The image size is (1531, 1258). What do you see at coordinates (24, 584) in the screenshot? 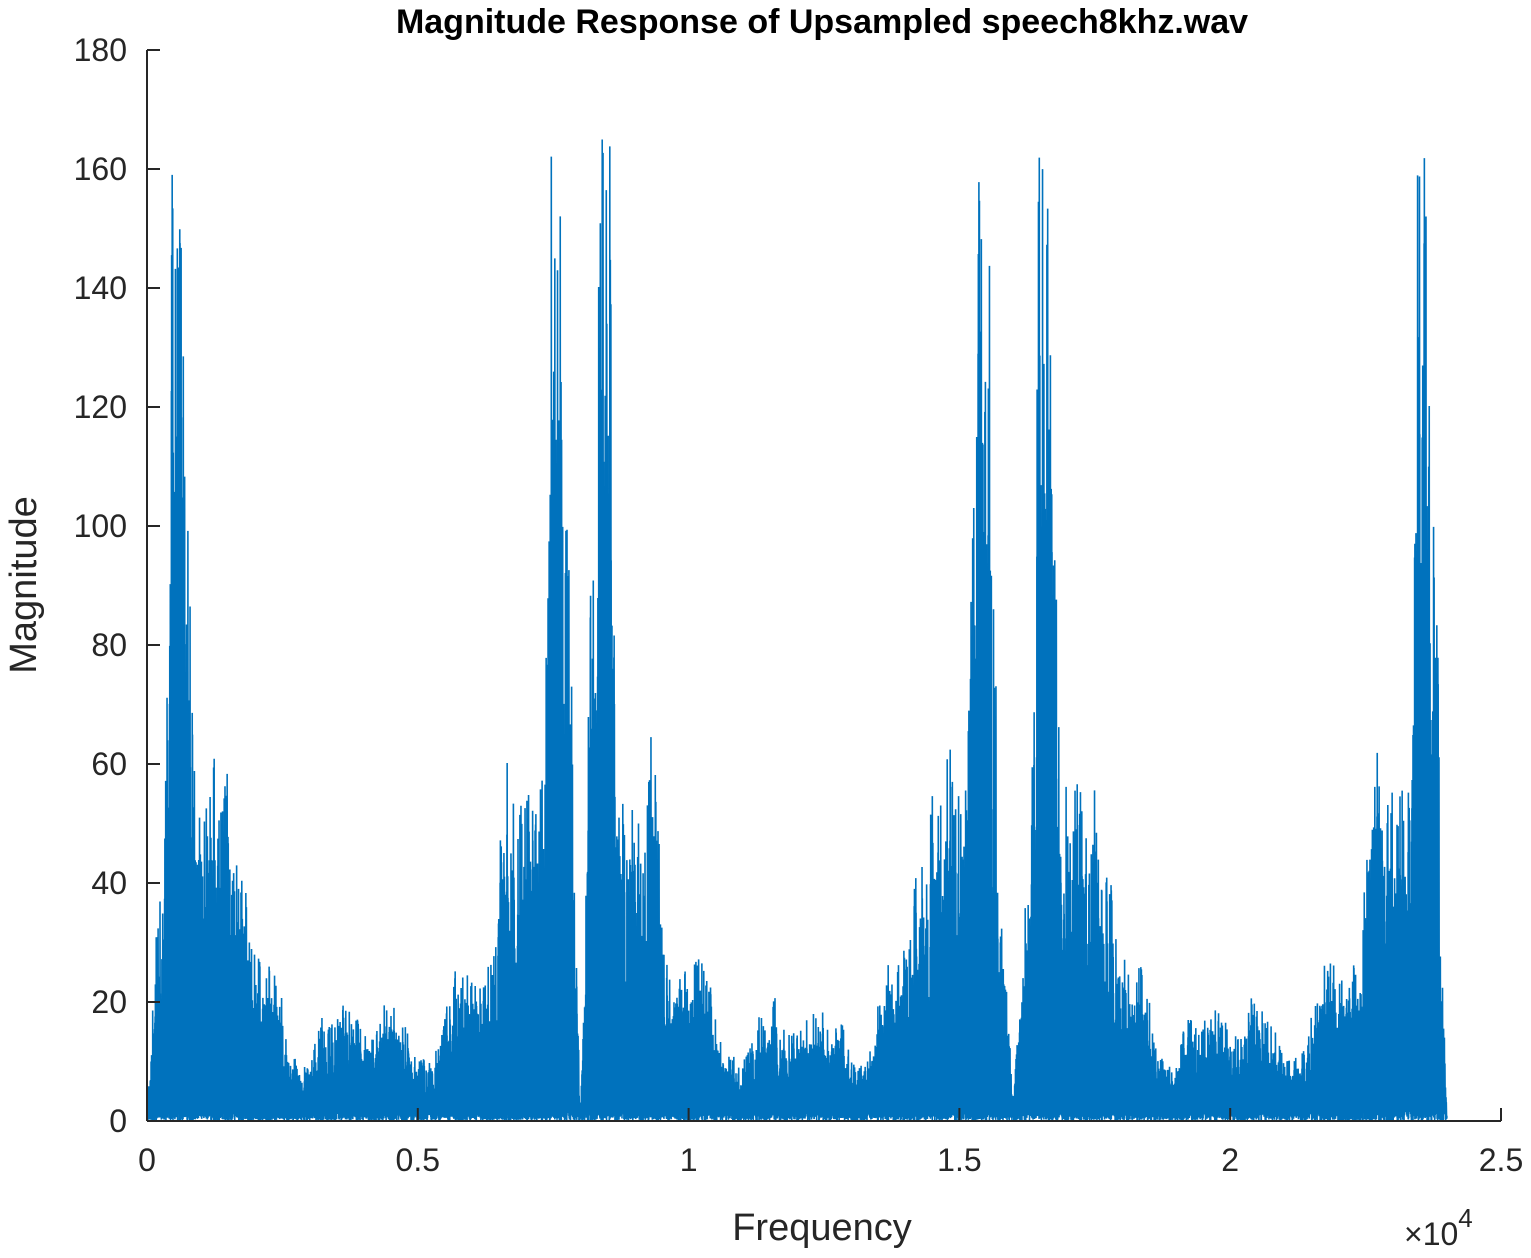
I see `y-axis-label: Magnitude` at bounding box center [24, 584].